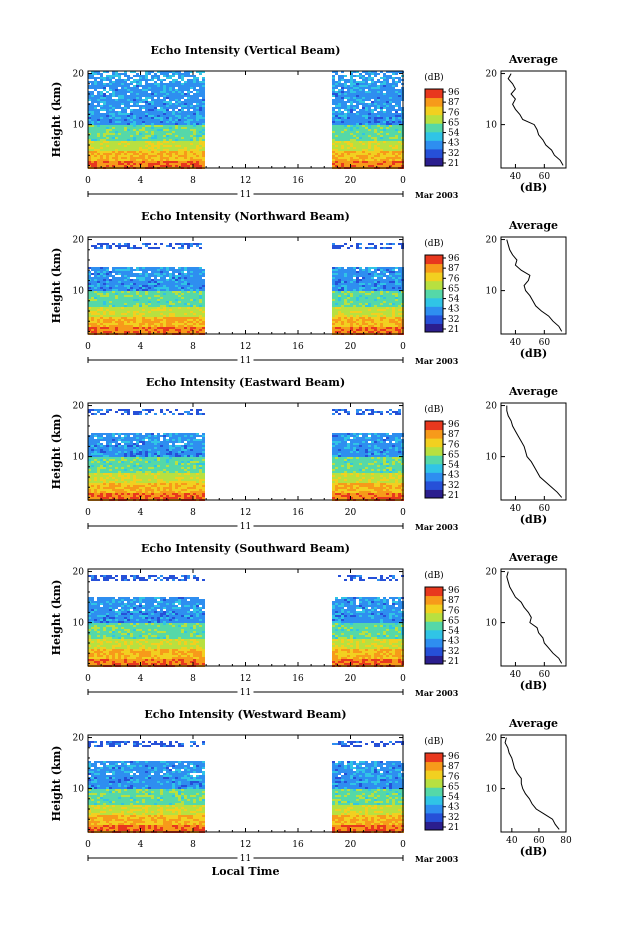 Image resolution: width=617 pixels, height=929 pixels. What do you see at coordinates (454, 134) in the screenshot?
I see `colorbar-tick-label: 54` at bounding box center [454, 134].